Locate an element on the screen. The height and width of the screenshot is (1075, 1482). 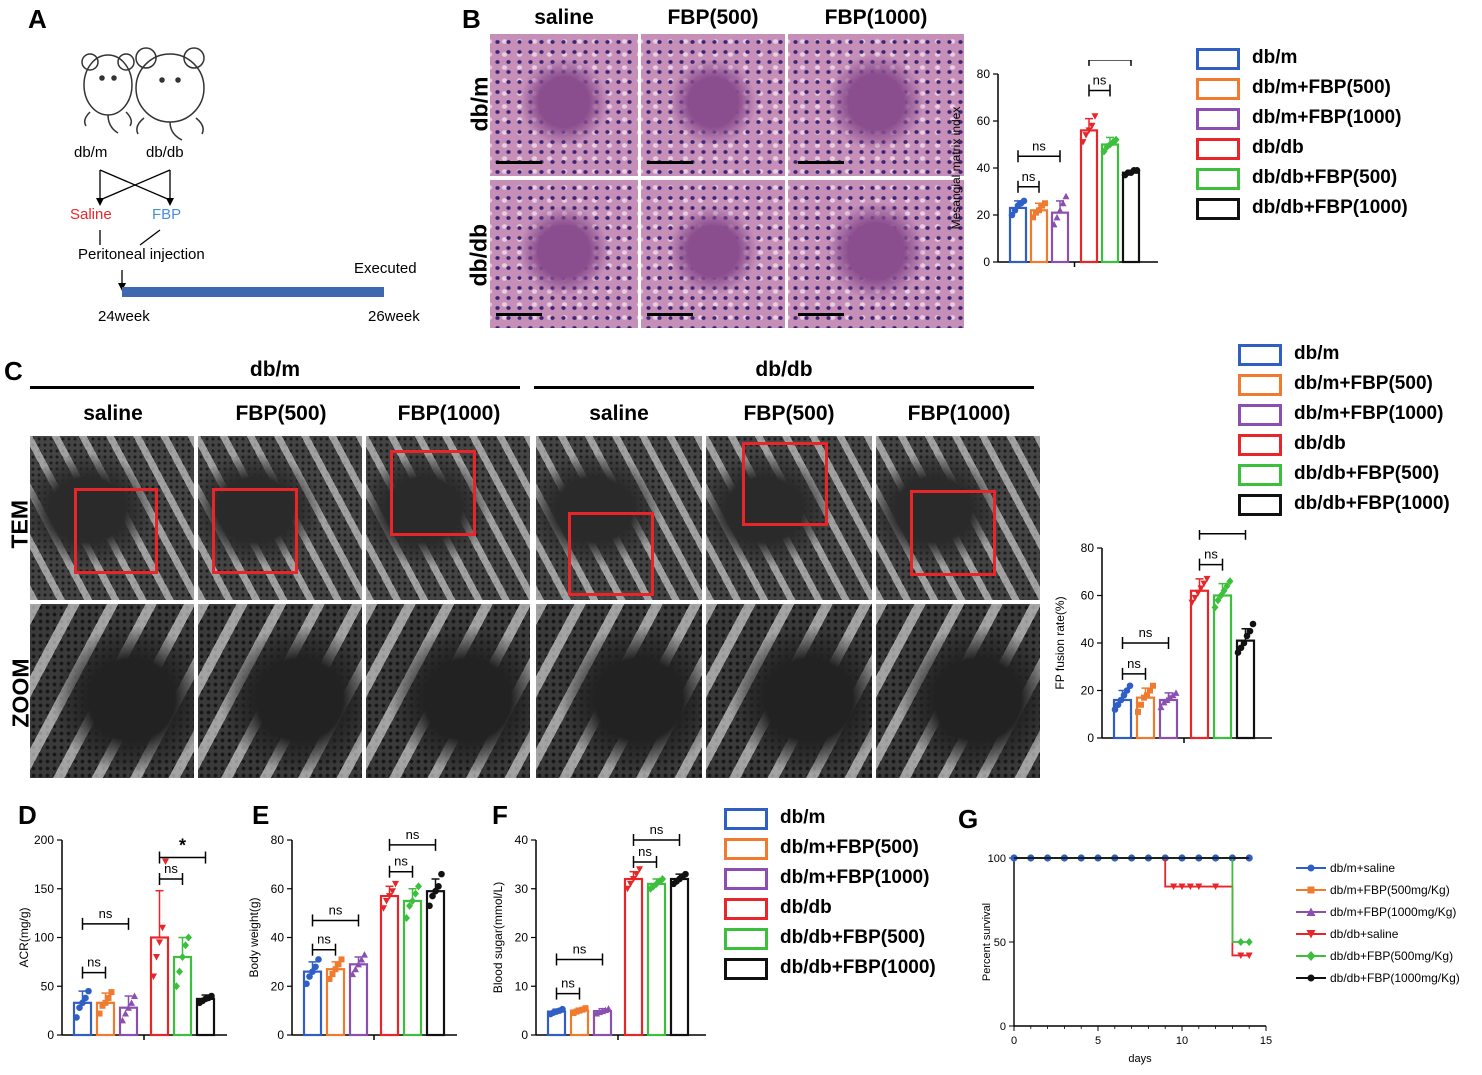
y-tick-label: 60 is located at coordinates (984, 121).